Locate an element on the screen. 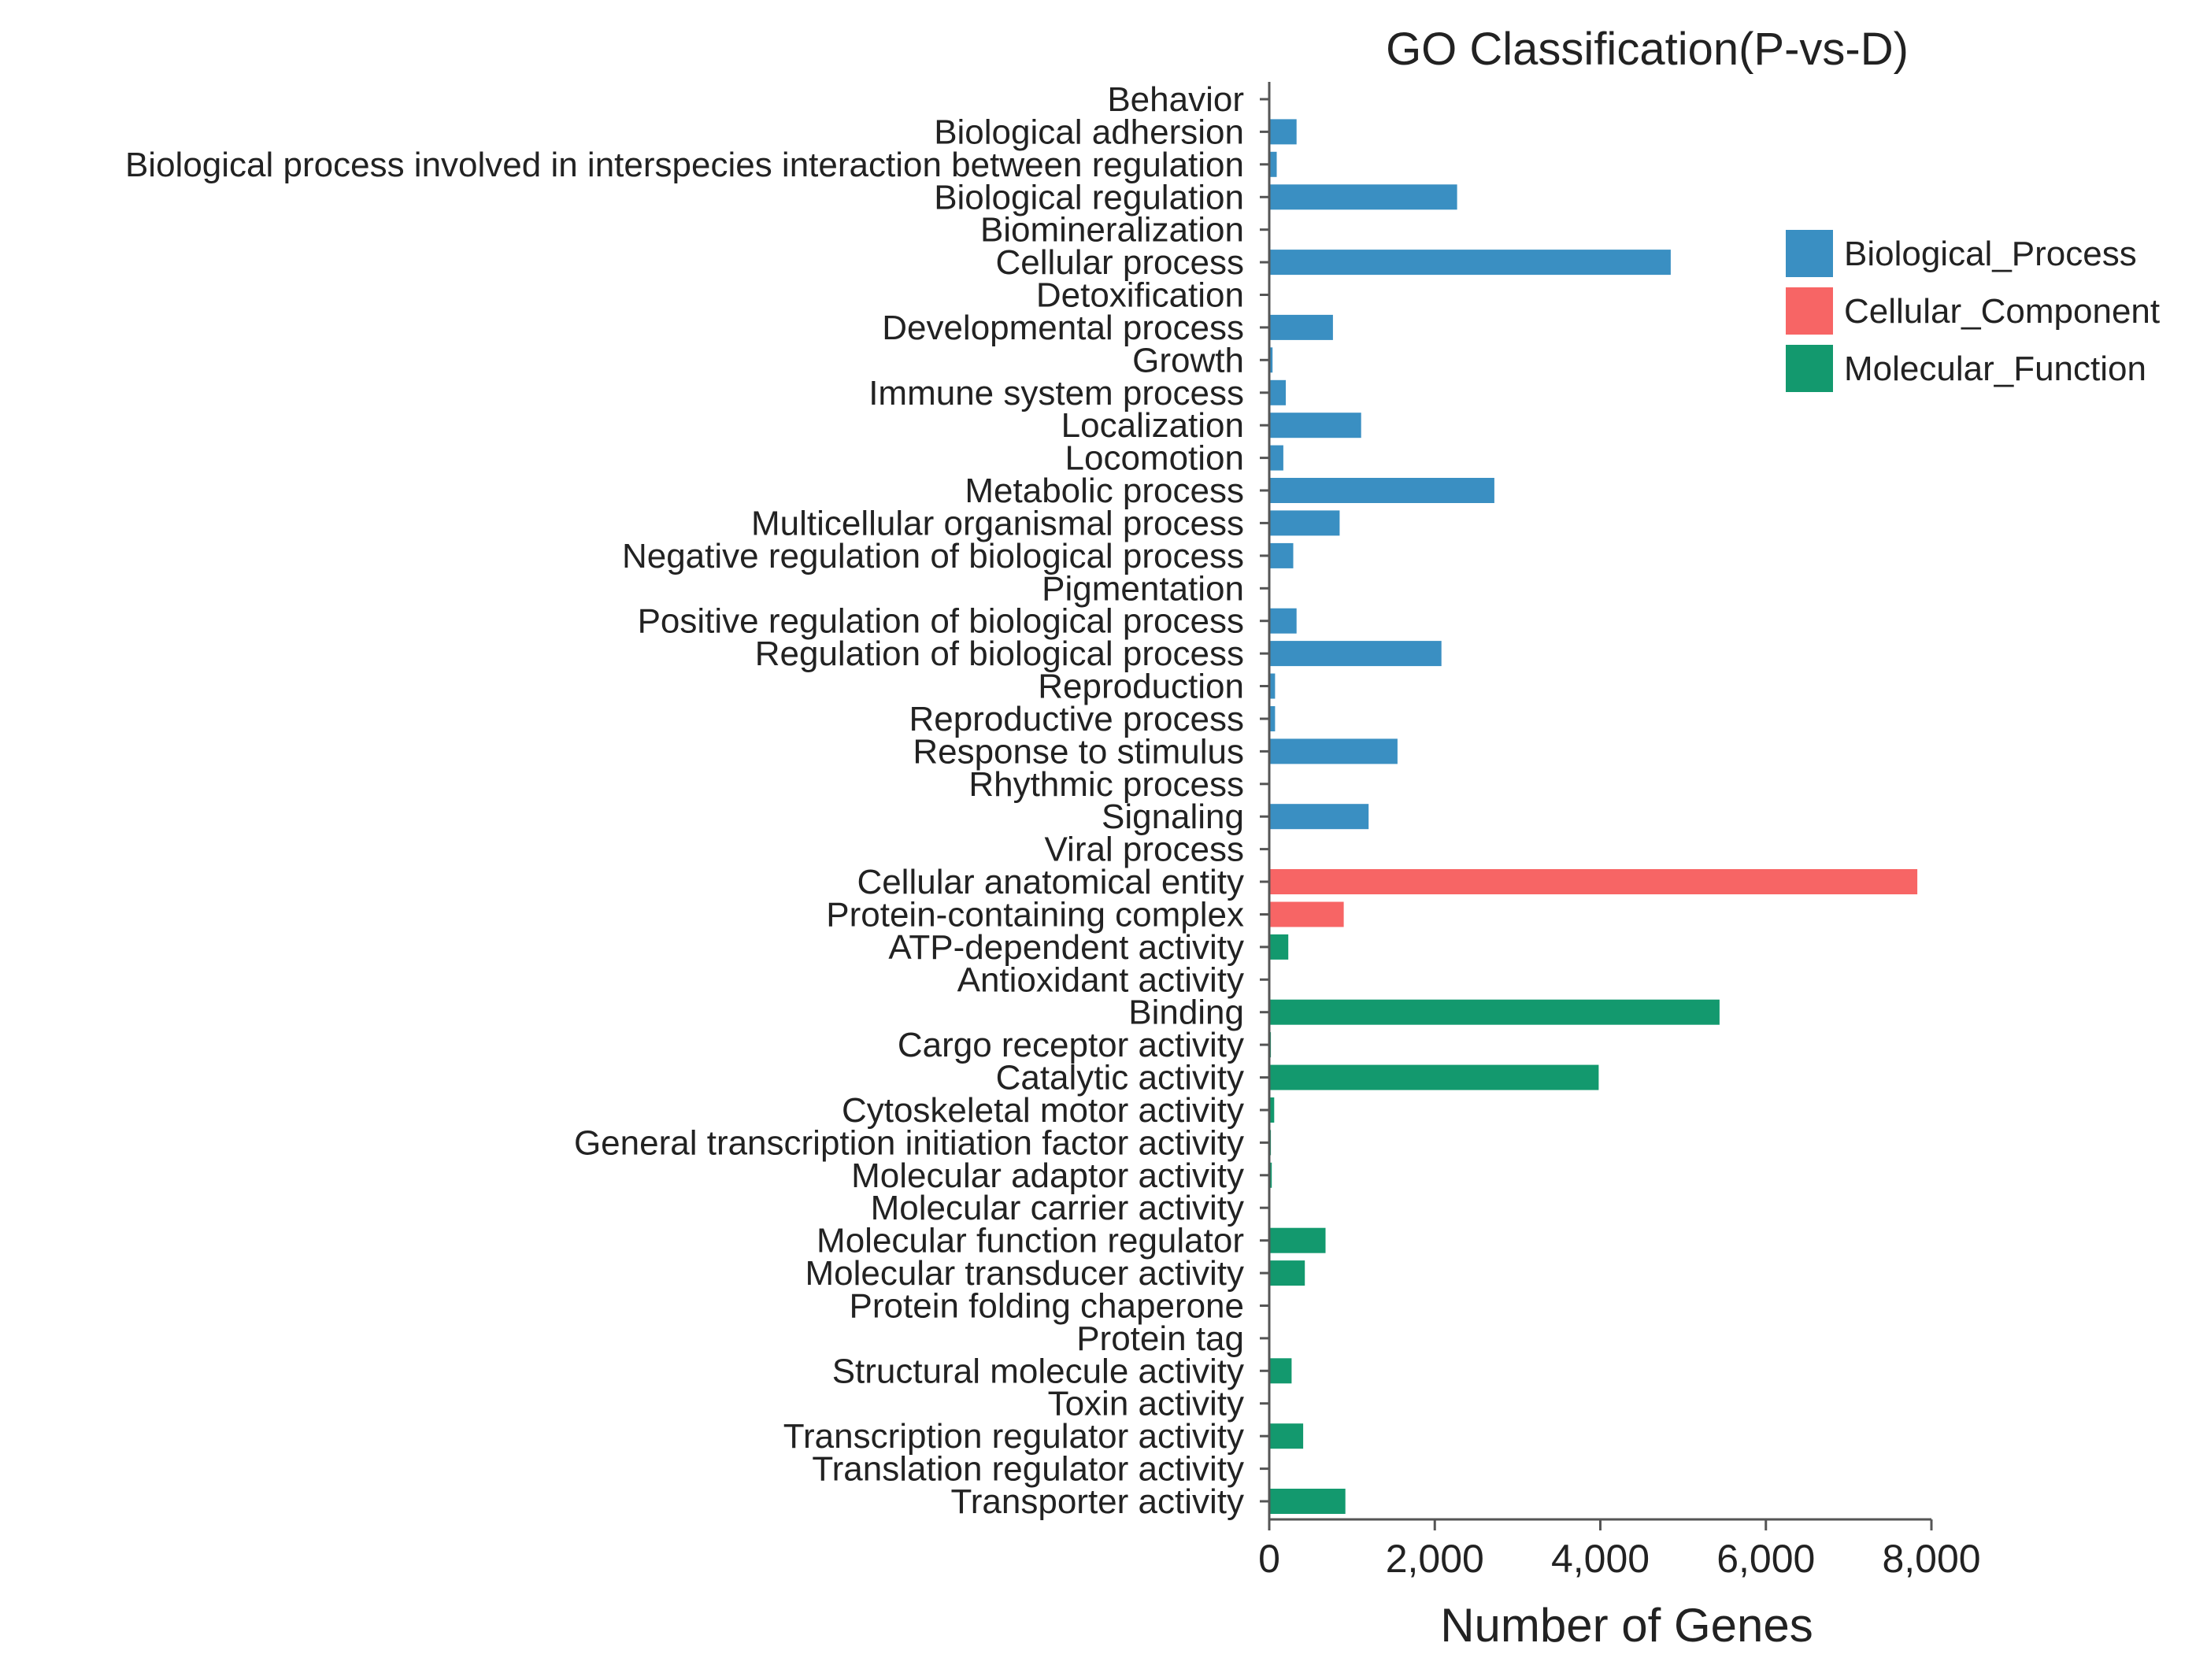  category-label-42: Transcription regulator activity is located at coordinates (1014, 1436).